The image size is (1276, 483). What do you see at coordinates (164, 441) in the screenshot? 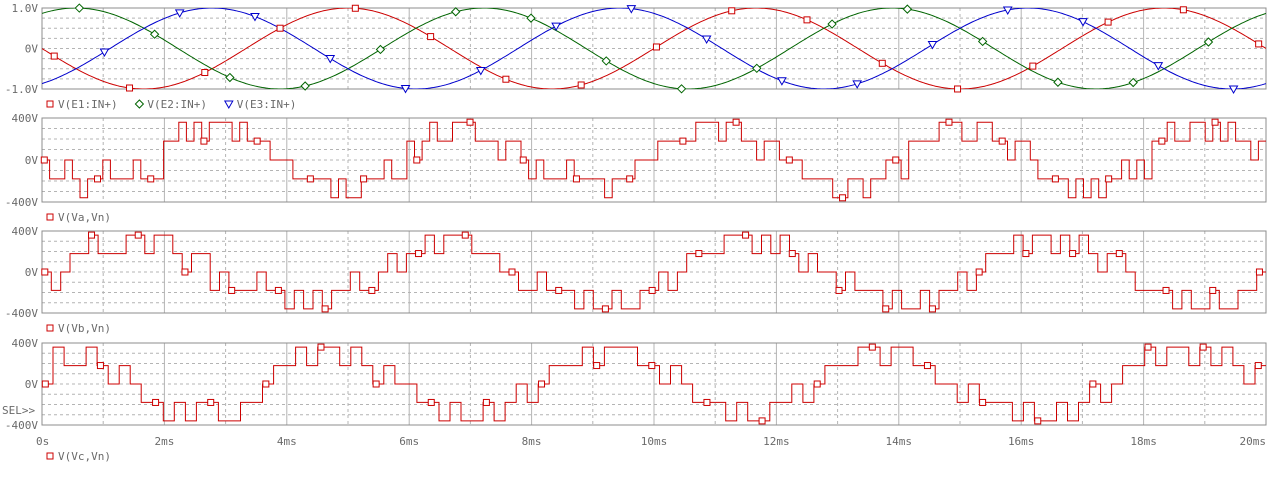
I see `x-tick-label: 2ms` at bounding box center [164, 441].